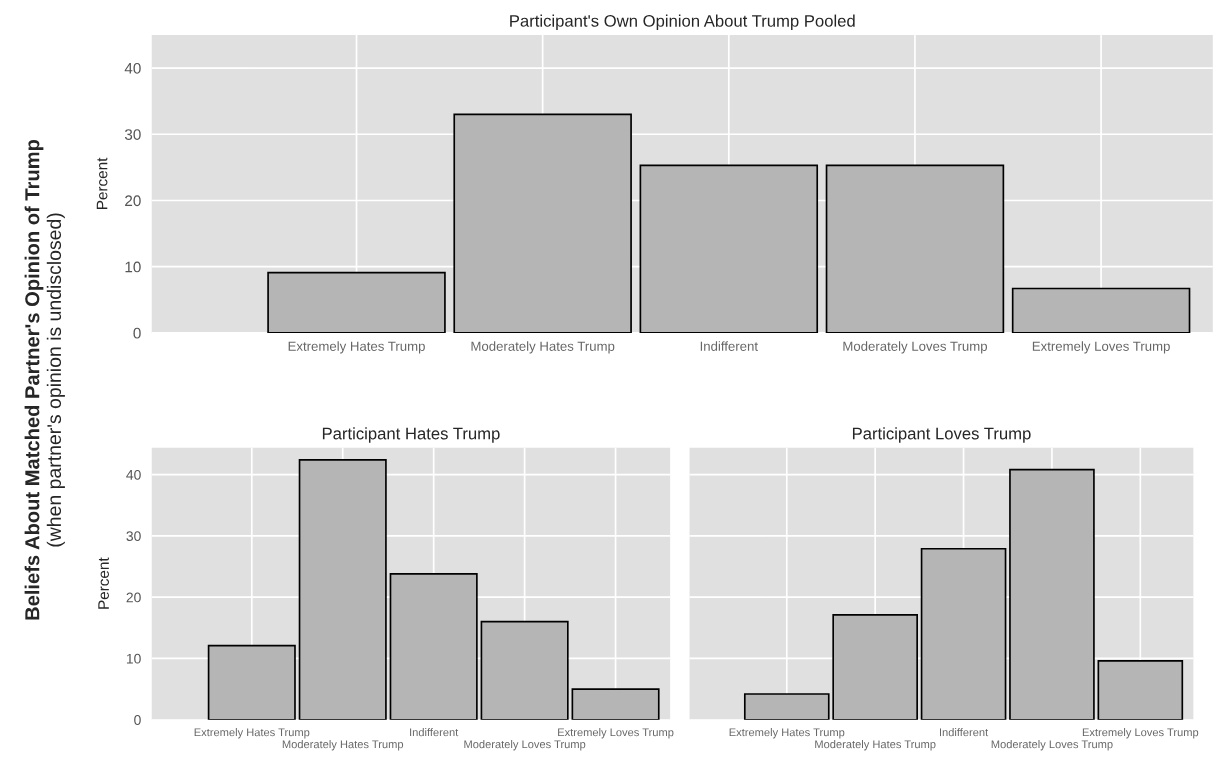 The height and width of the screenshot is (760, 1214). What do you see at coordinates (34, 379) in the screenshot?
I see `text: Beliefs About Matched Partner's Opinion of Trump` at bounding box center [34, 379].